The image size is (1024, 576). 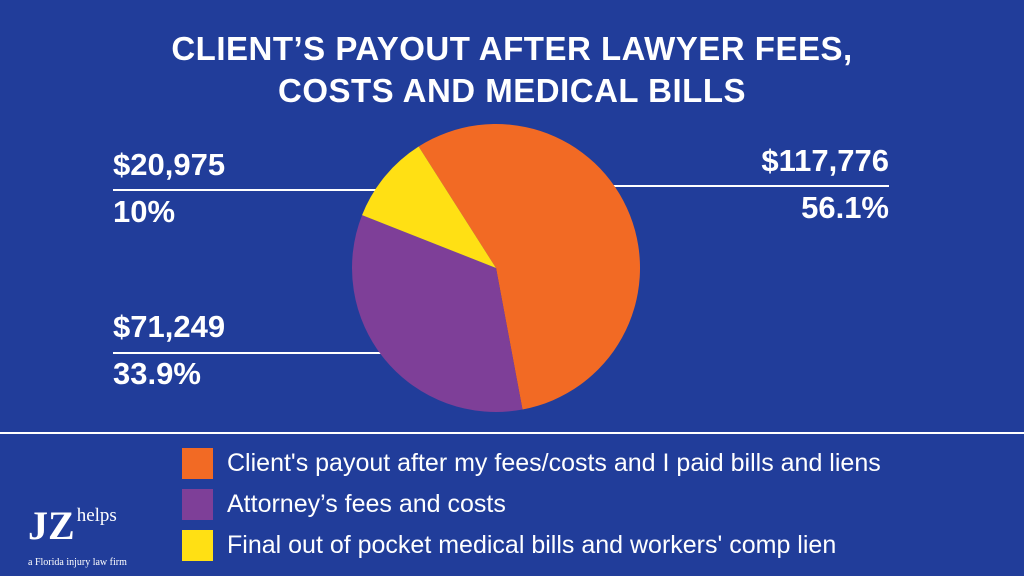 I want to click on logo-main-text: JZ, so click(x=51, y=525).